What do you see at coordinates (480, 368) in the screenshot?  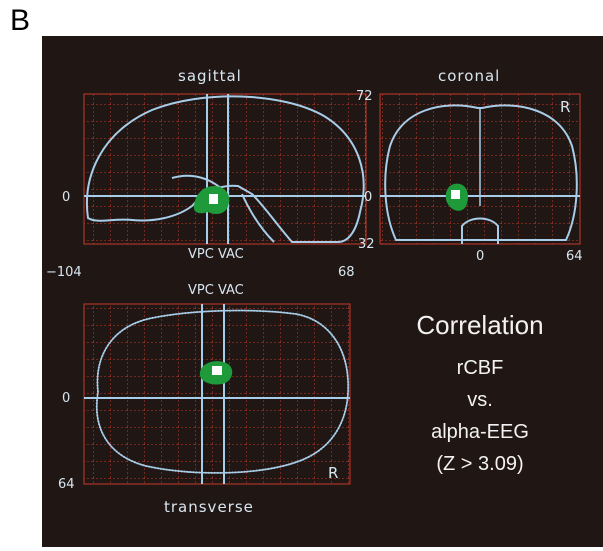 I see `legend-line-1: rCBF` at bounding box center [480, 368].